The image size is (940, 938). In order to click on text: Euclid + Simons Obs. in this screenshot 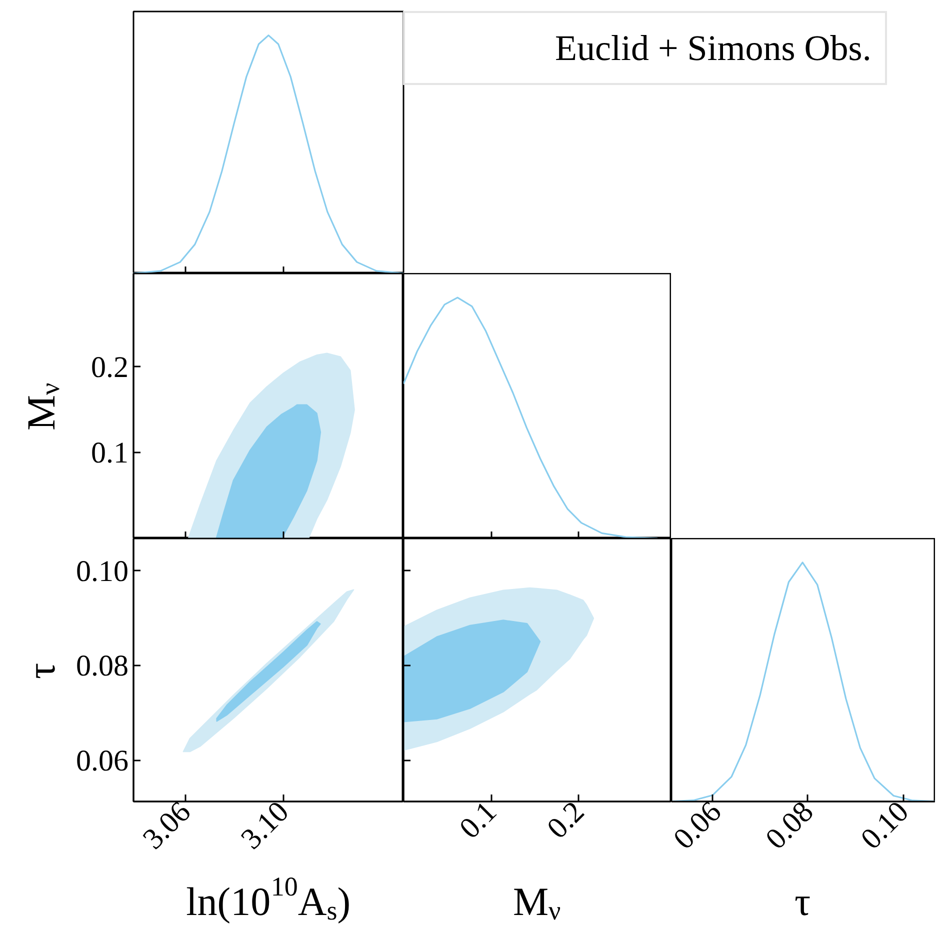, I will do `click(713, 48)`.